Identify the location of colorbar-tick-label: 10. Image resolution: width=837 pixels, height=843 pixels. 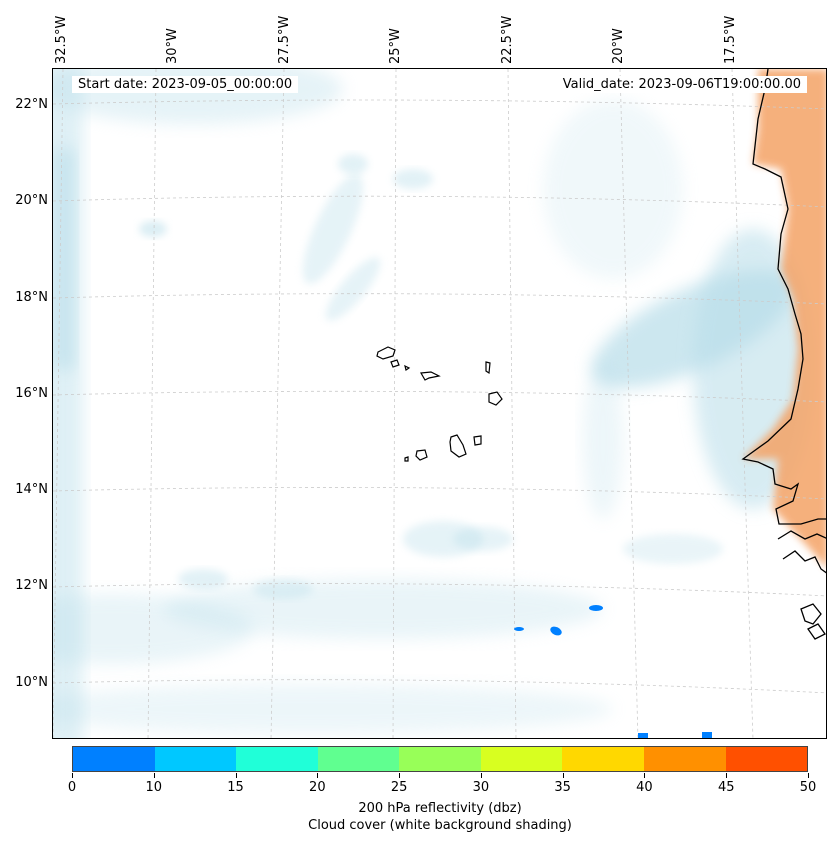
(154, 787).